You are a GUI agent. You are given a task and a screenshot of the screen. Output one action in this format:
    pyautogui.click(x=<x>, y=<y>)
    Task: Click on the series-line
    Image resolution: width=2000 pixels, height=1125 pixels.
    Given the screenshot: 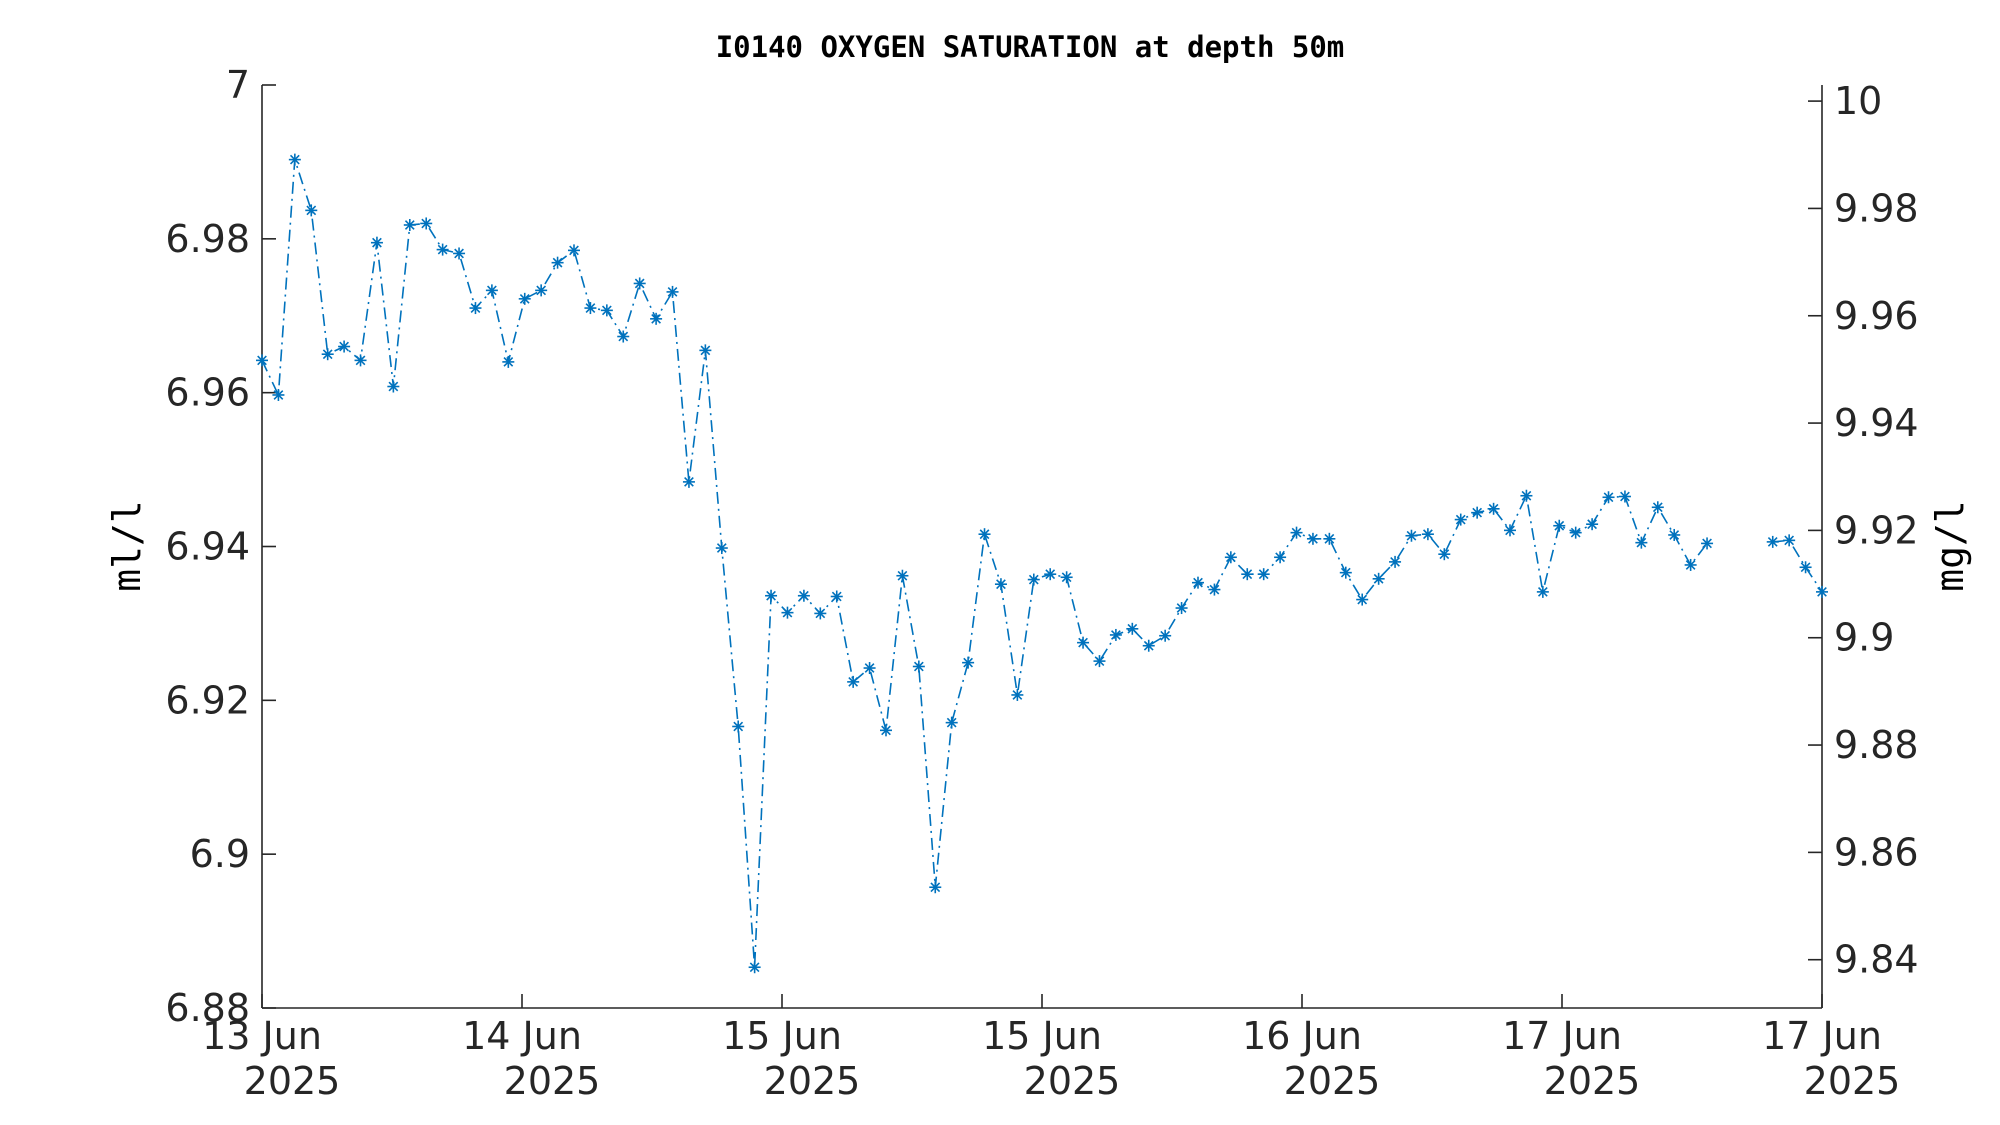 What is the action you would take?
    pyautogui.click(x=1797, y=566)
    